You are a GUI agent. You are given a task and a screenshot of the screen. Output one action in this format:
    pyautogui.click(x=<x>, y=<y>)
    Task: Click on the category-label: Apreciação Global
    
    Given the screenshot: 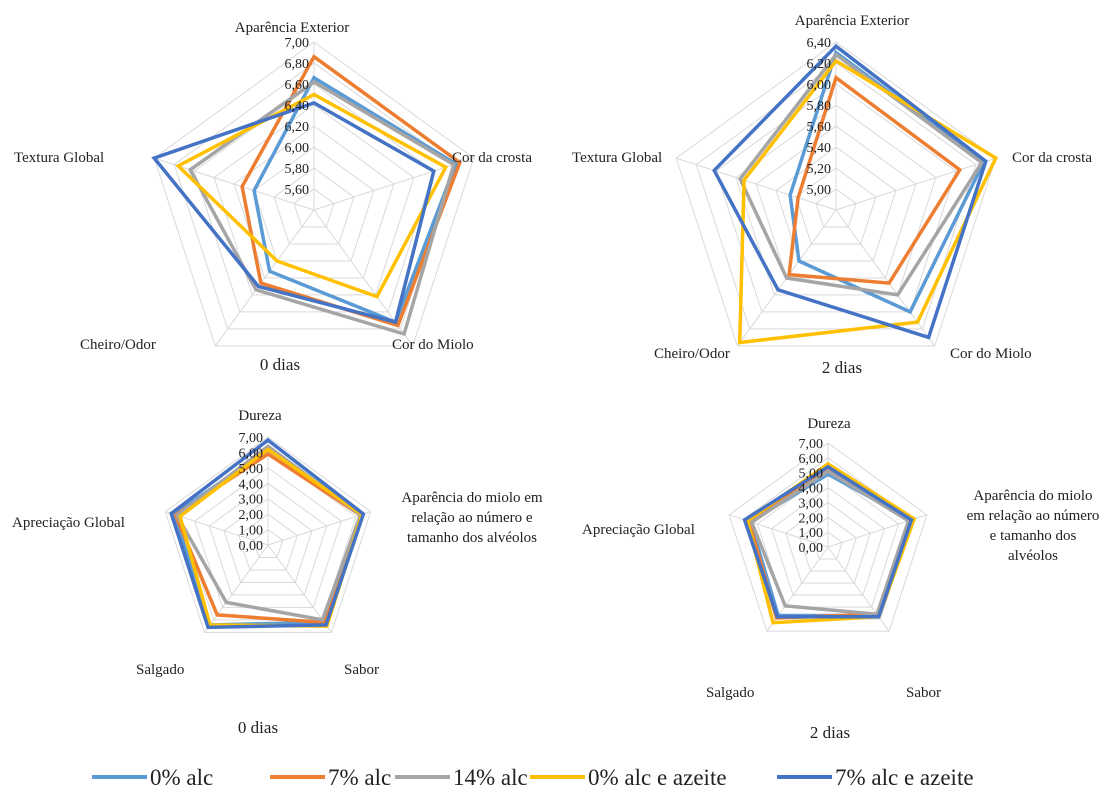 What is the action you would take?
    pyautogui.click(x=638, y=530)
    